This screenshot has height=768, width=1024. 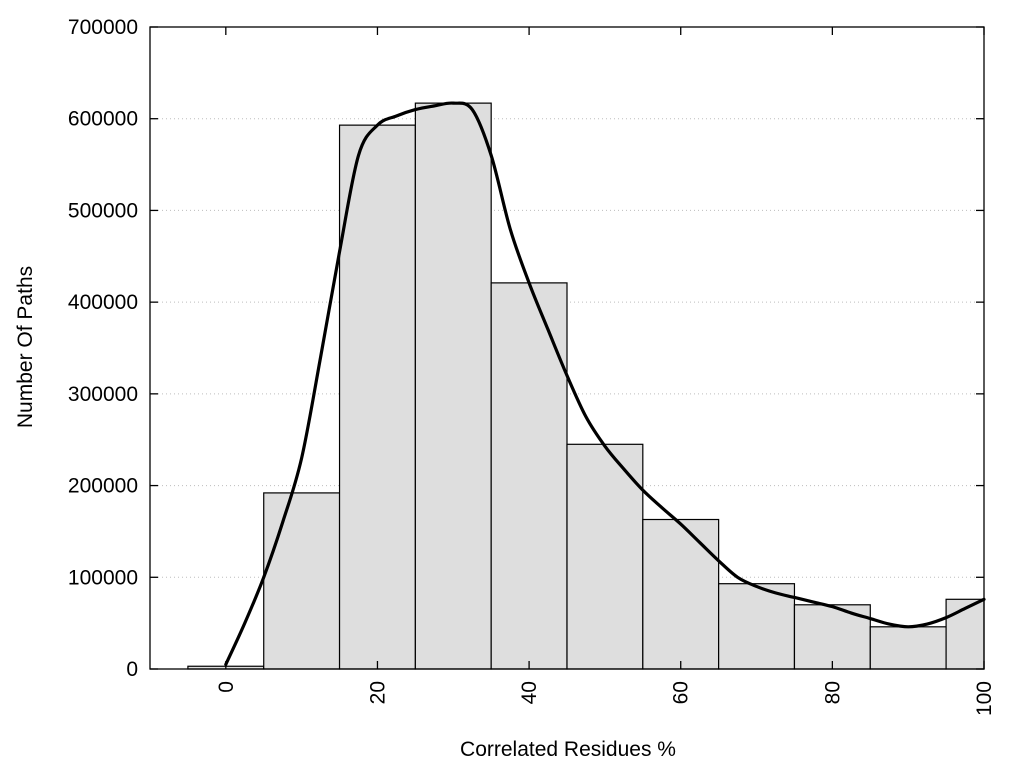 I want to click on x-tick-label: 20, so click(x=377, y=692).